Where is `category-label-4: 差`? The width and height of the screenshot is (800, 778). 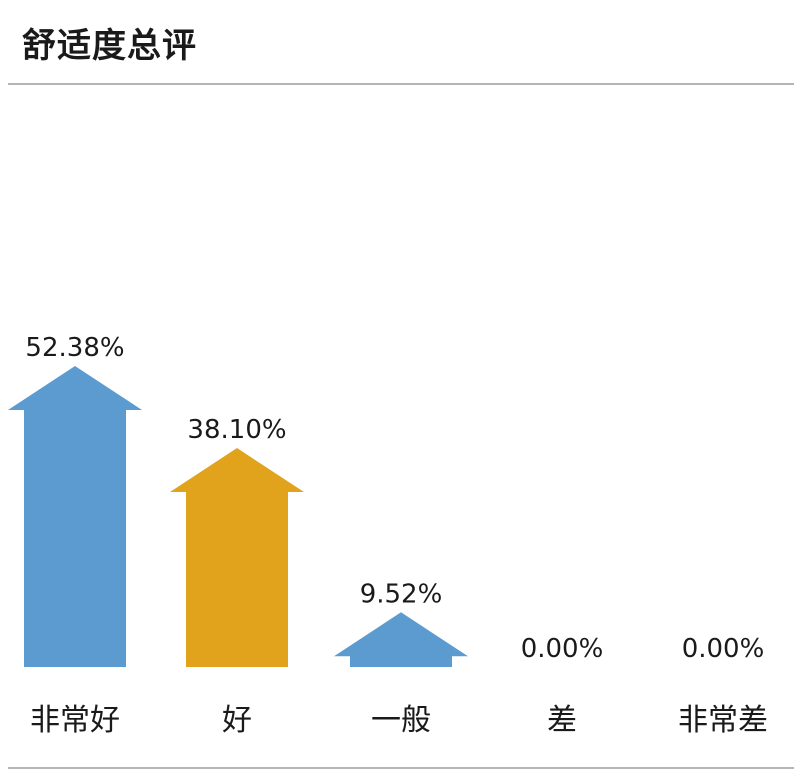 category-label-4: 差 is located at coordinates (562, 720).